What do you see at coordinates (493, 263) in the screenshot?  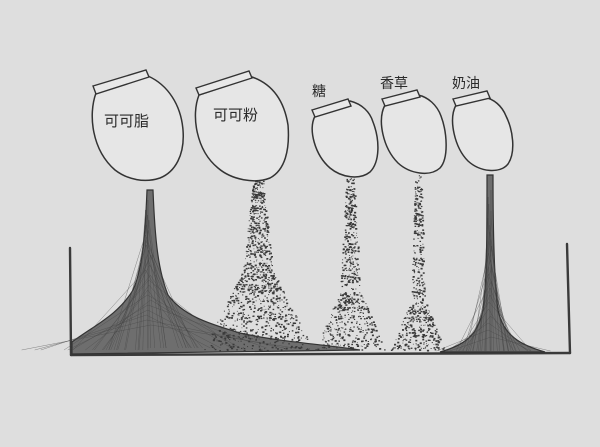 I see `cream-heap` at bounding box center [493, 263].